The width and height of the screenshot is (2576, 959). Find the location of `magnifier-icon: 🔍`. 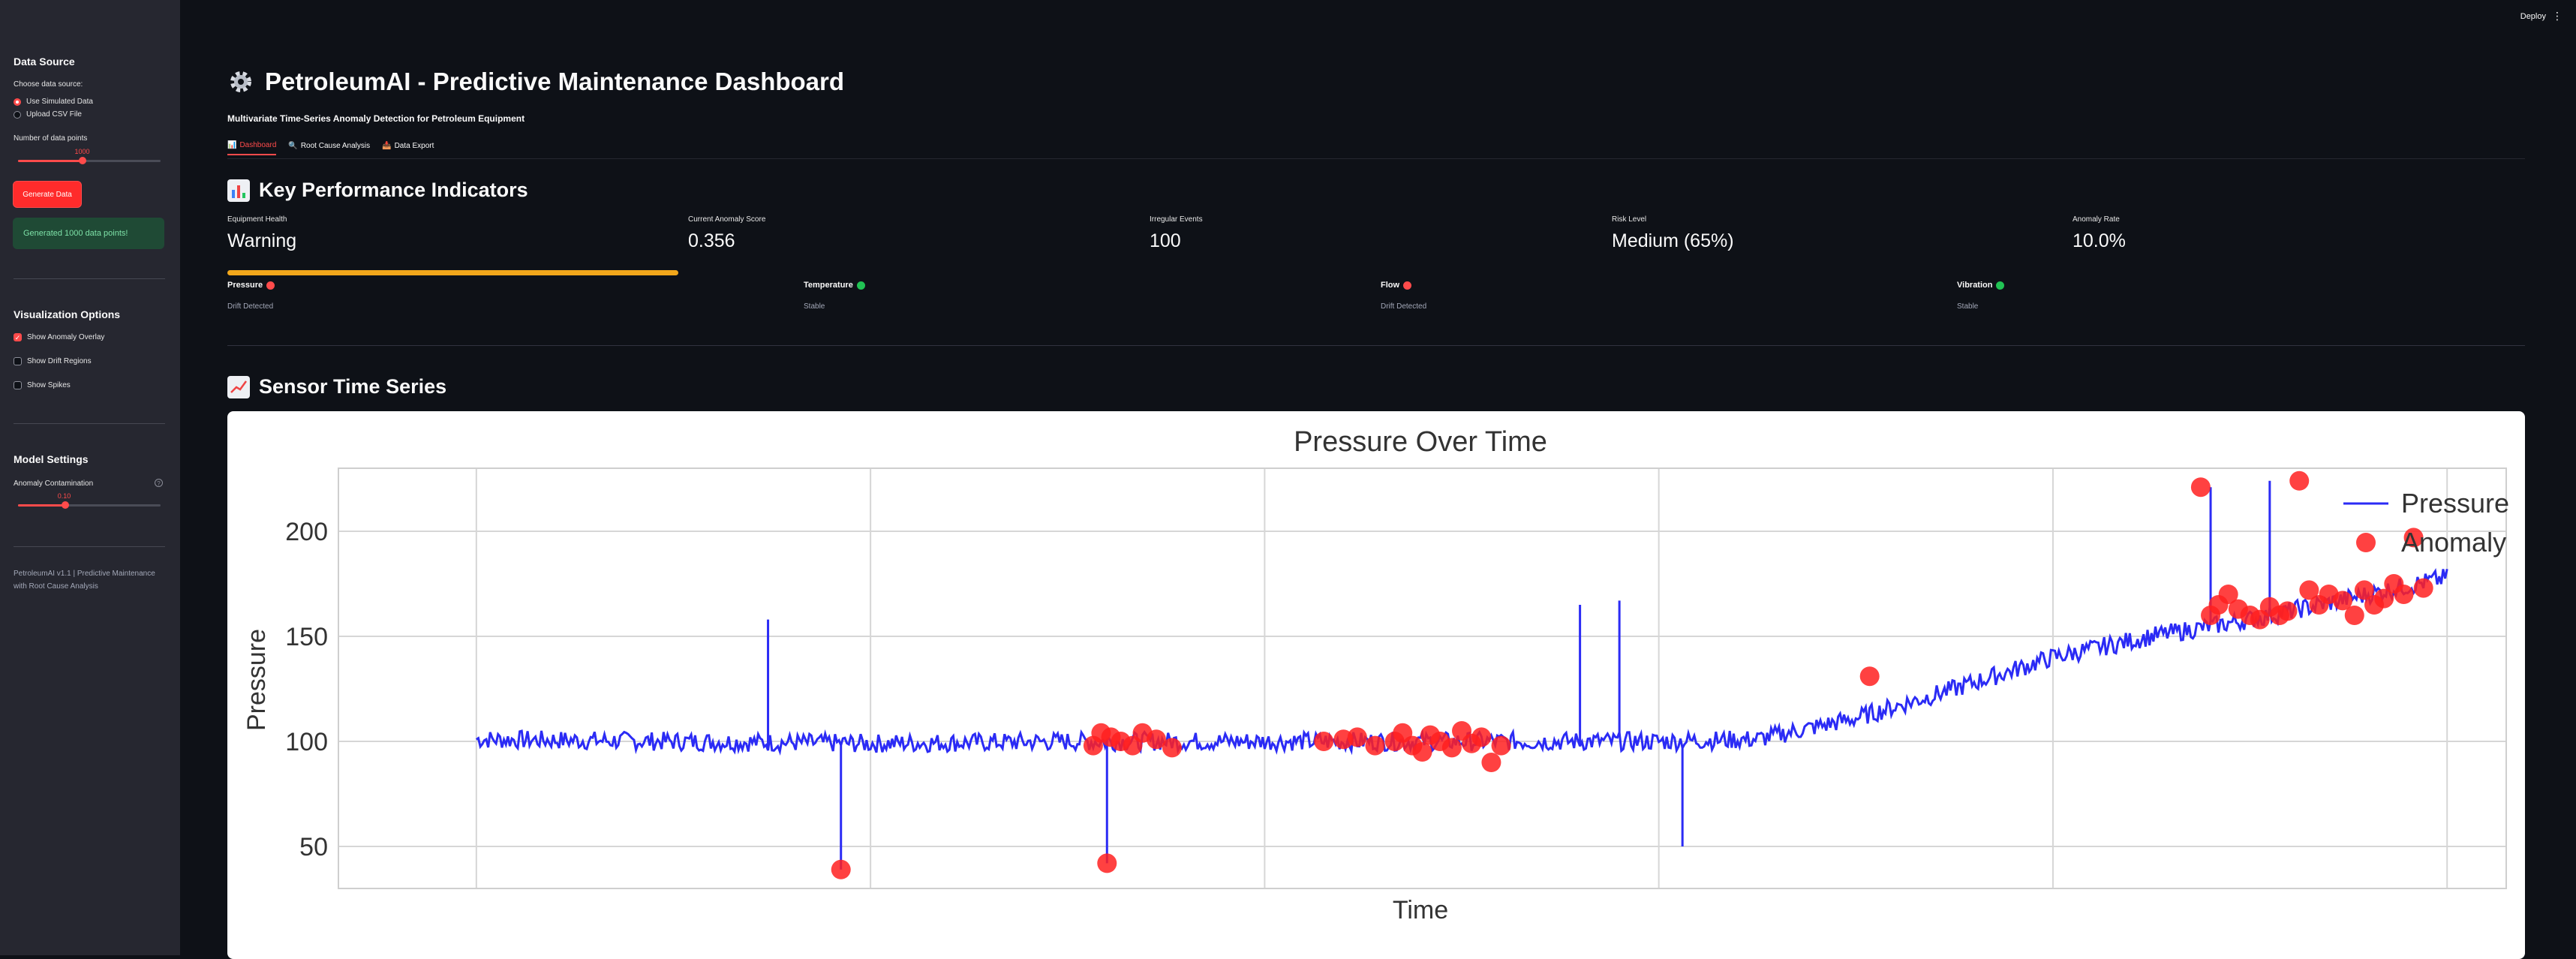

magnifier-icon: 🔍 is located at coordinates (293, 146).